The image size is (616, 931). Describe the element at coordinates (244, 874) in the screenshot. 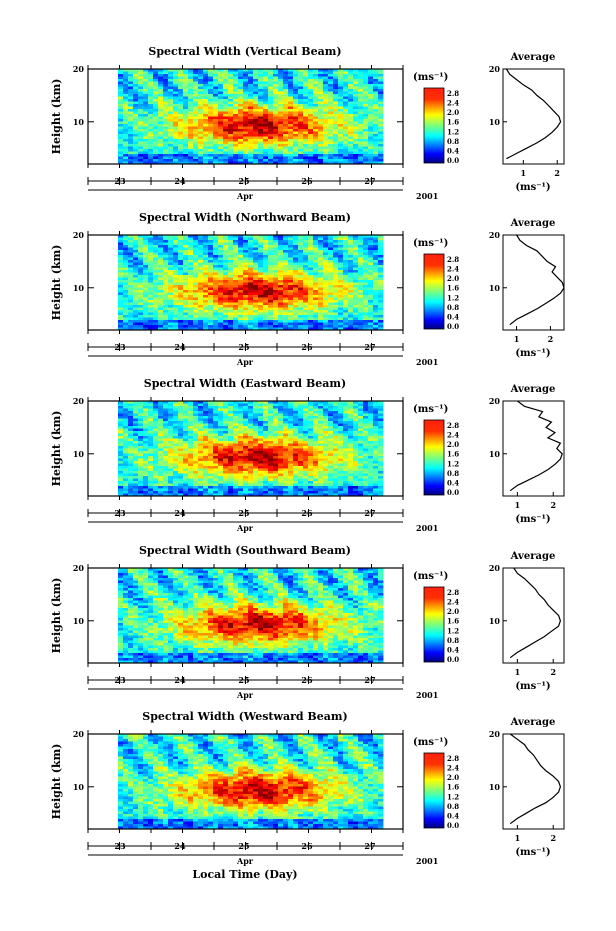

I see `figure-xlabel: Local Time (Day)` at that location.